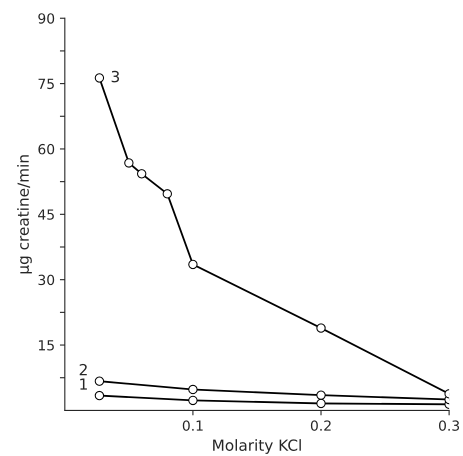 The image size is (463, 456). What do you see at coordinates (46, 345) in the screenshot?
I see `y-tick-label: 15` at bounding box center [46, 345].